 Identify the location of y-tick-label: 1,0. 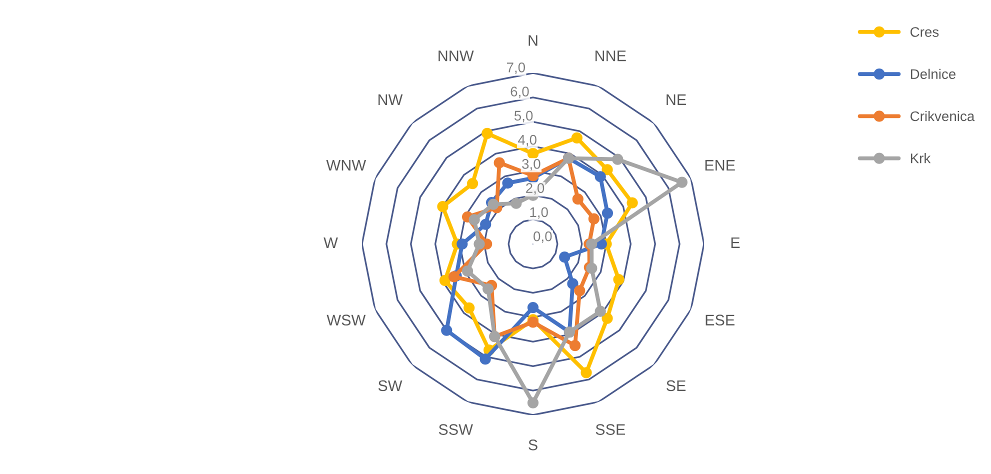
(539, 213).